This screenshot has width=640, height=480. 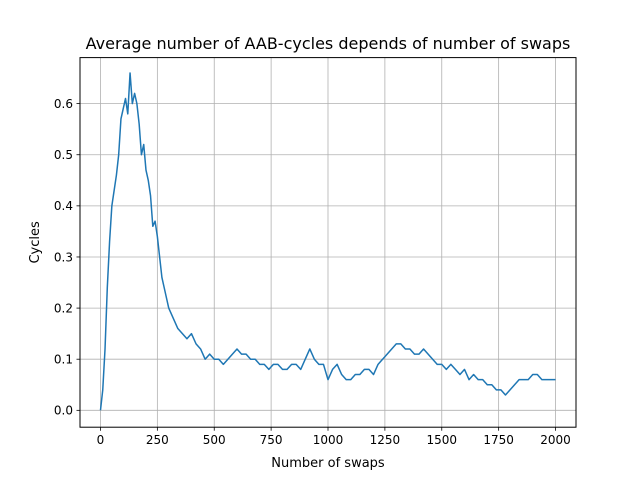 I want to click on x-tick-label: 1500, so click(x=441, y=440).